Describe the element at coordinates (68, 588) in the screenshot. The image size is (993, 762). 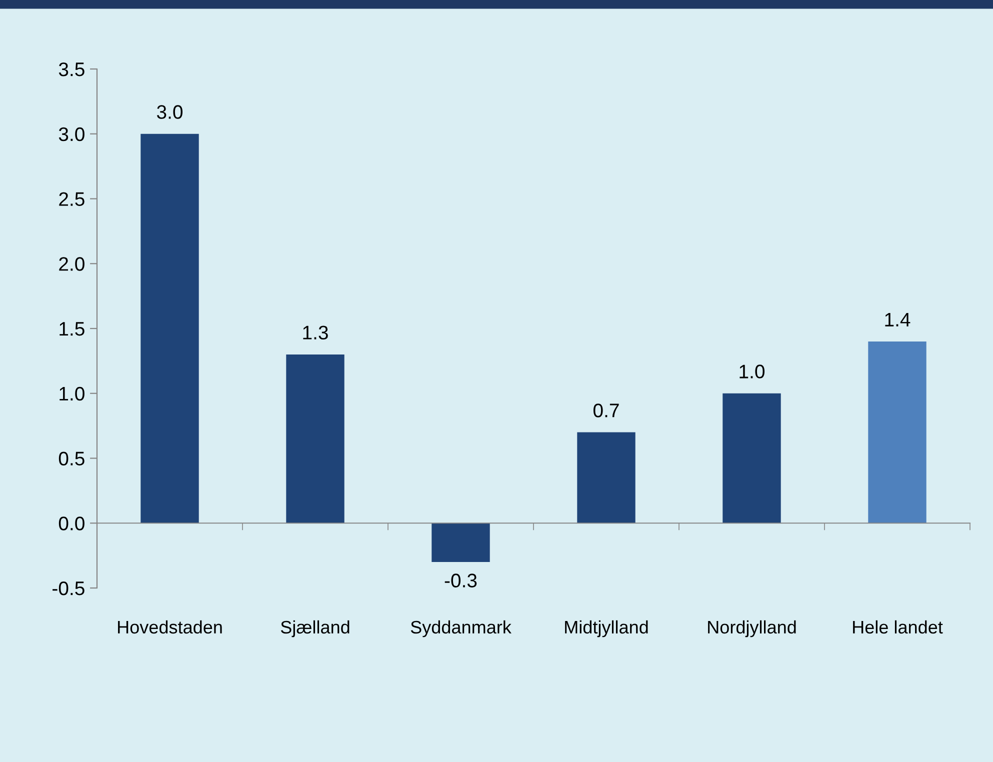
I see `y-tick-label: -0.5` at that location.